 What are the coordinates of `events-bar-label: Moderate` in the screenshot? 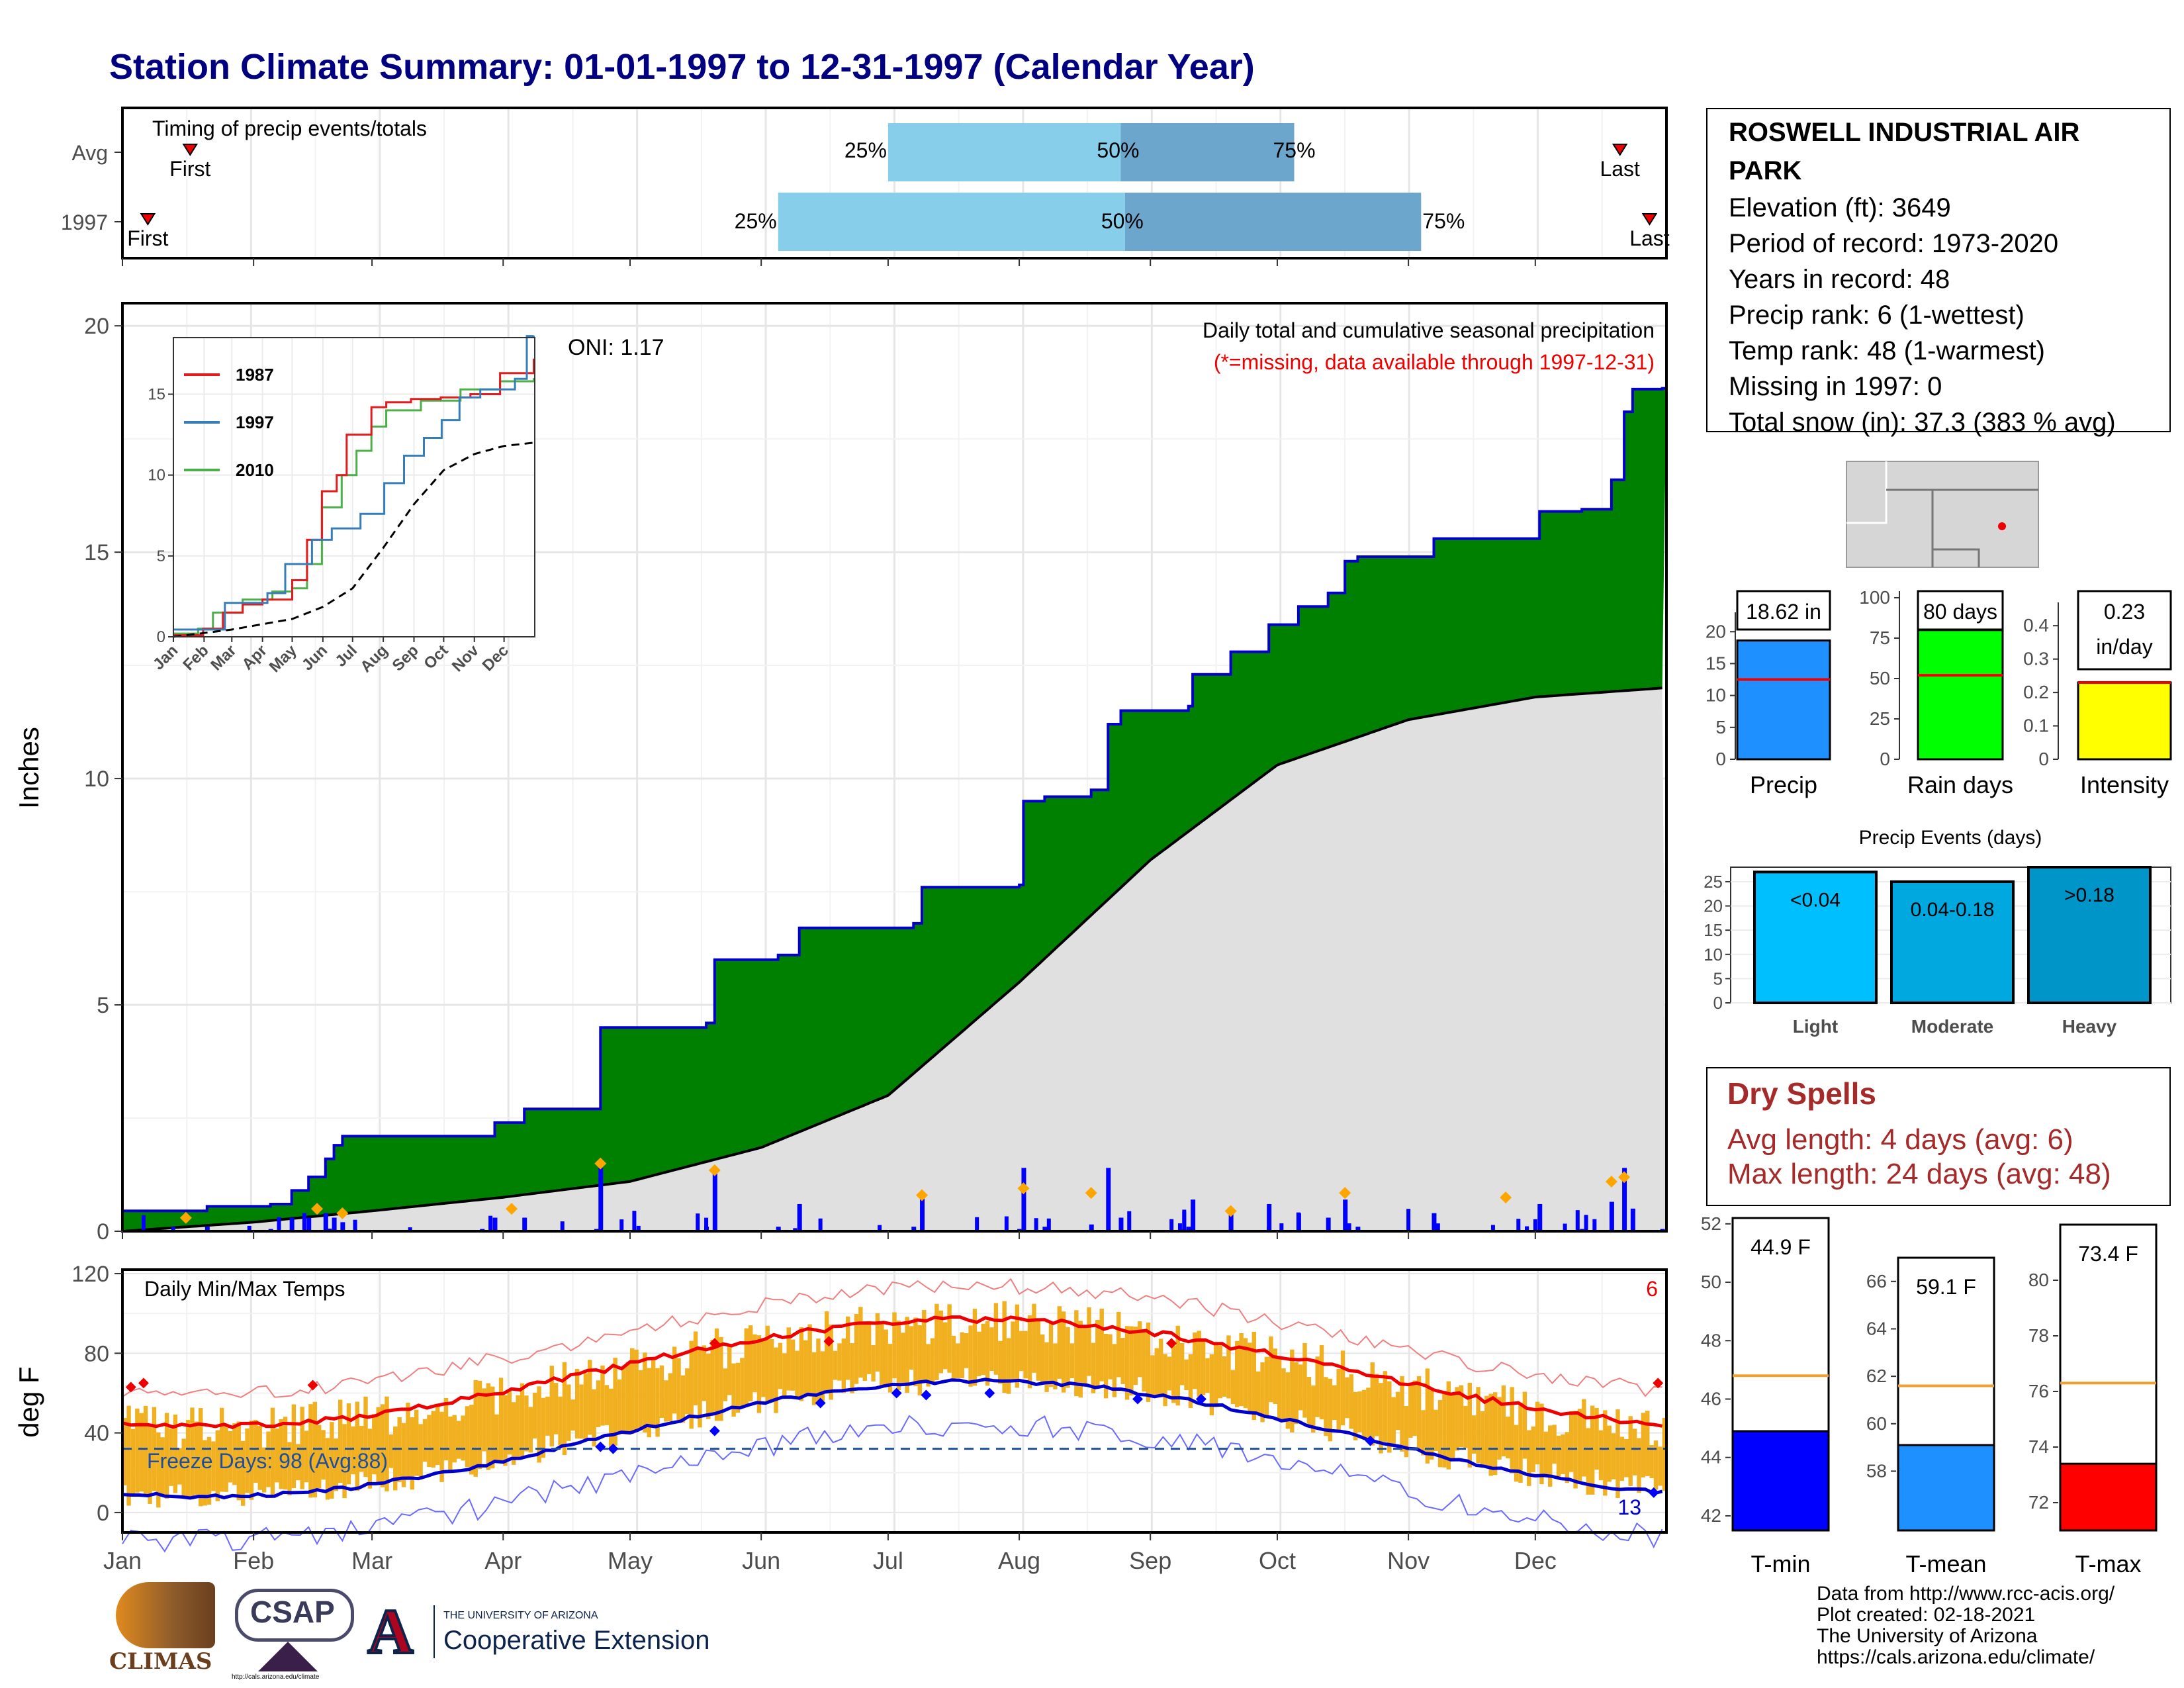 It's located at (1952, 1026).